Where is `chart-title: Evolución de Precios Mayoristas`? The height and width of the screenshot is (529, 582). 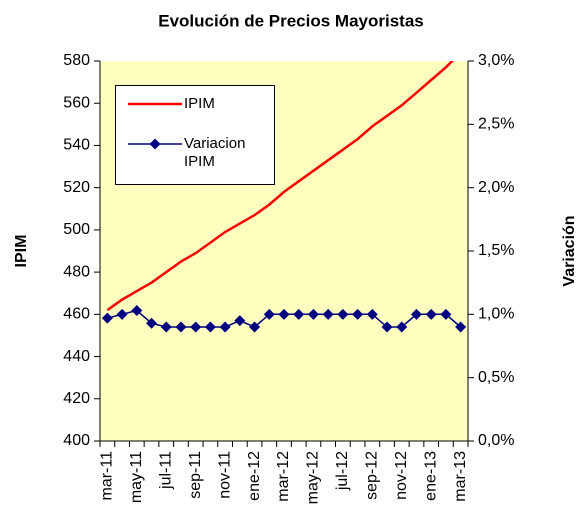
chart-title: Evolución de Precios Mayoristas is located at coordinates (290, 20).